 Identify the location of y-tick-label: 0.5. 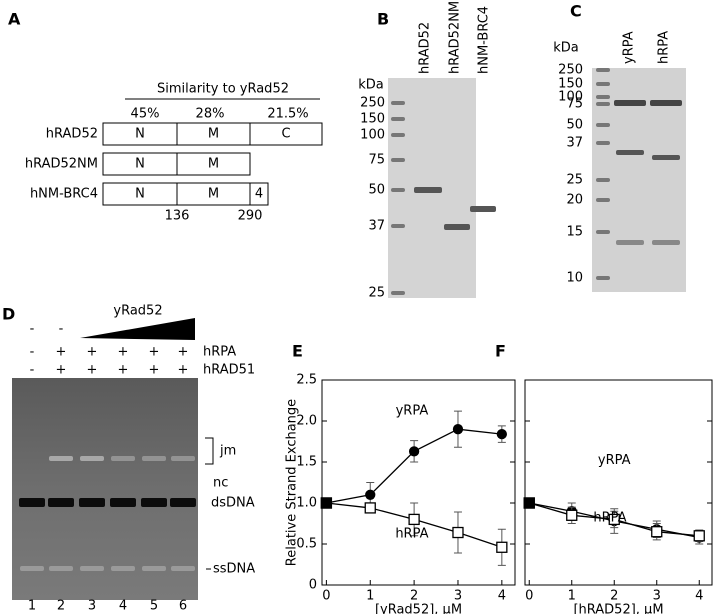
(306, 544).